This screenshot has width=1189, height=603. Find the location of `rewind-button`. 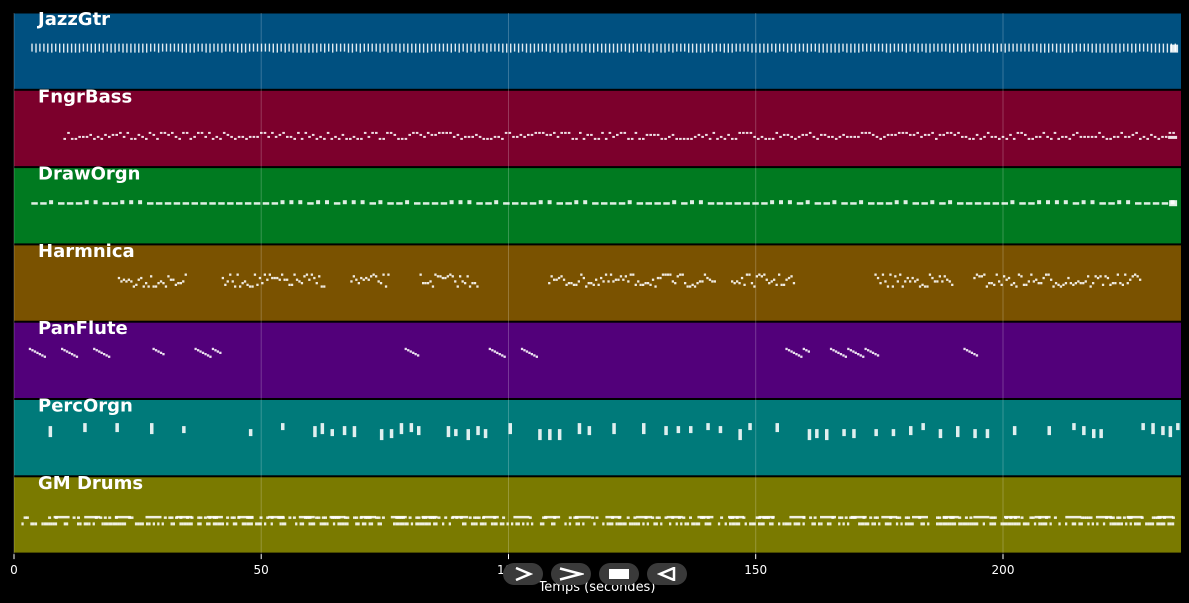

rewind-button is located at coordinates (667, 574).